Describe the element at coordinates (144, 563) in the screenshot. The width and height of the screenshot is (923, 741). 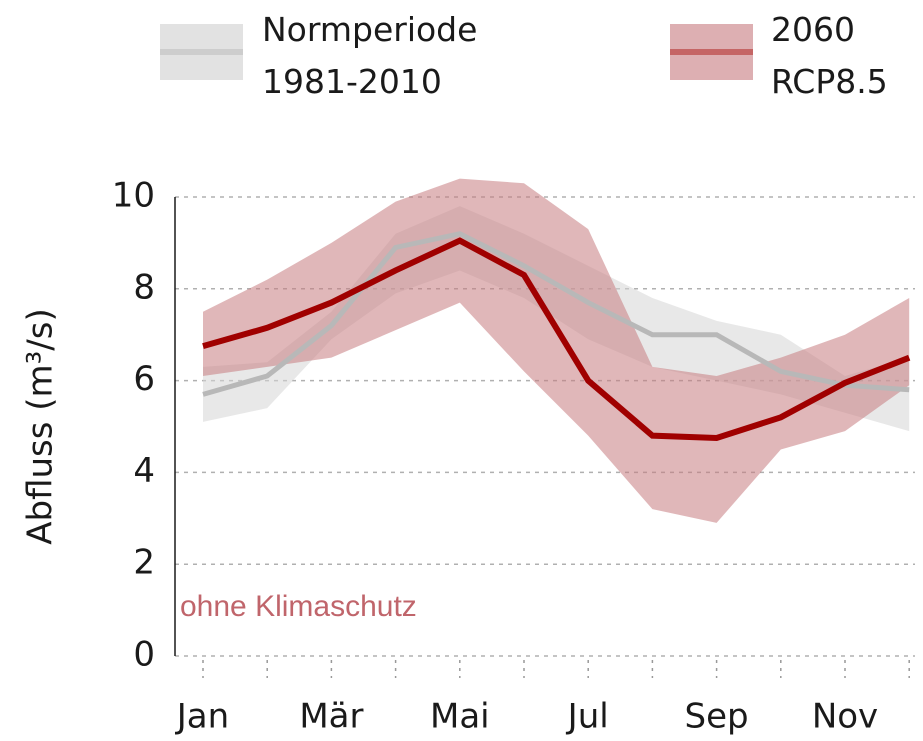
I see `y-tick-label: 2` at that location.